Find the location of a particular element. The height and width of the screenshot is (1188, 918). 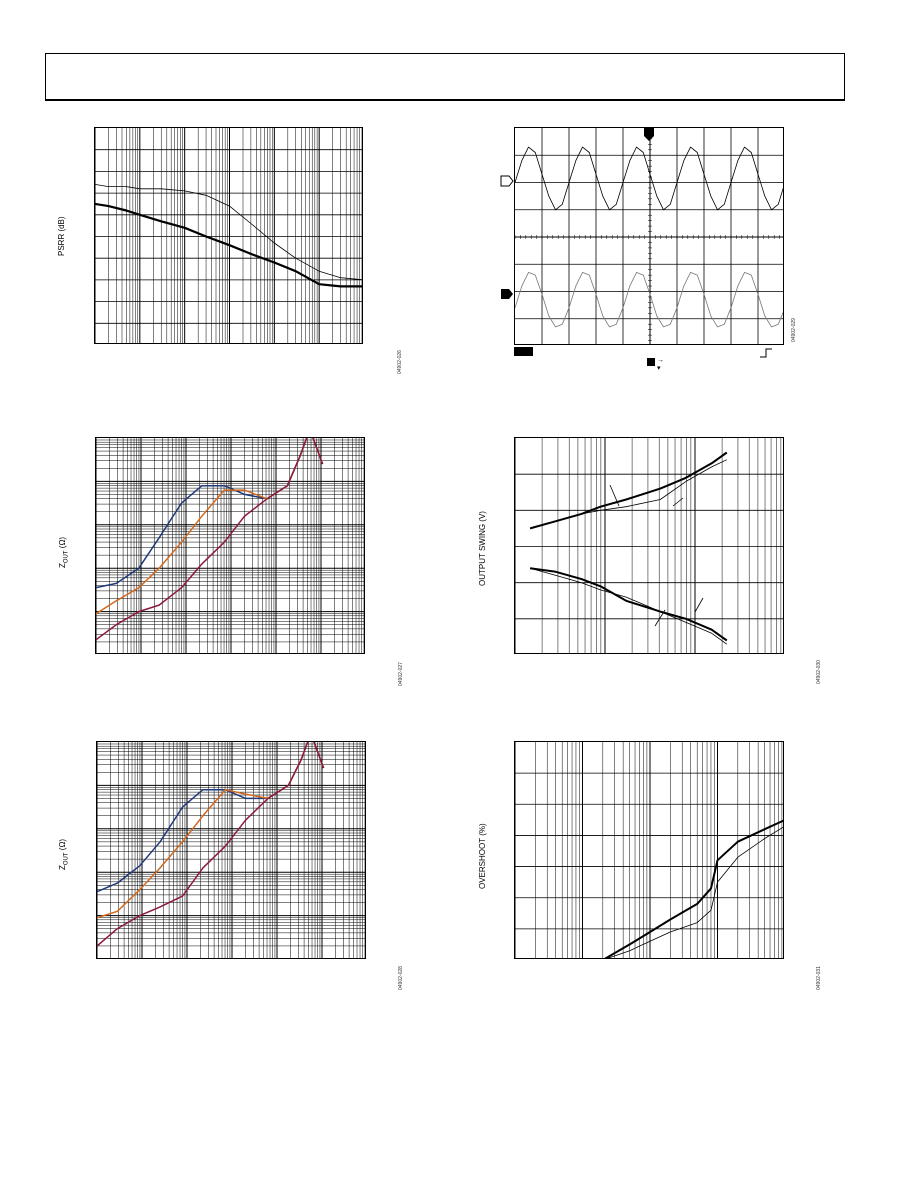

channel1-marker-icon is located at coordinates (507, 181).